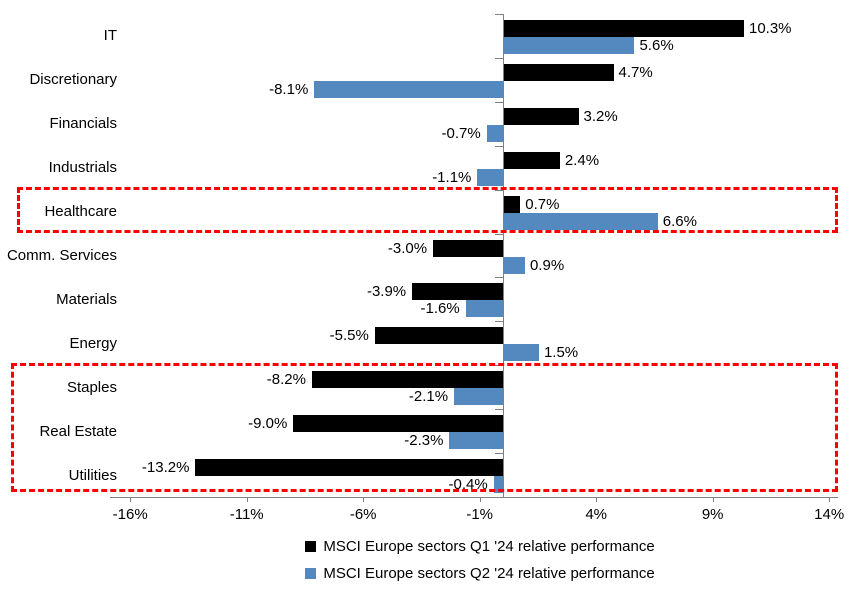 This screenshot has width=852, height=601. Describe the element at coordinates (349, 336) in the screenshot. I see `value-label: -5.5%` at that location.